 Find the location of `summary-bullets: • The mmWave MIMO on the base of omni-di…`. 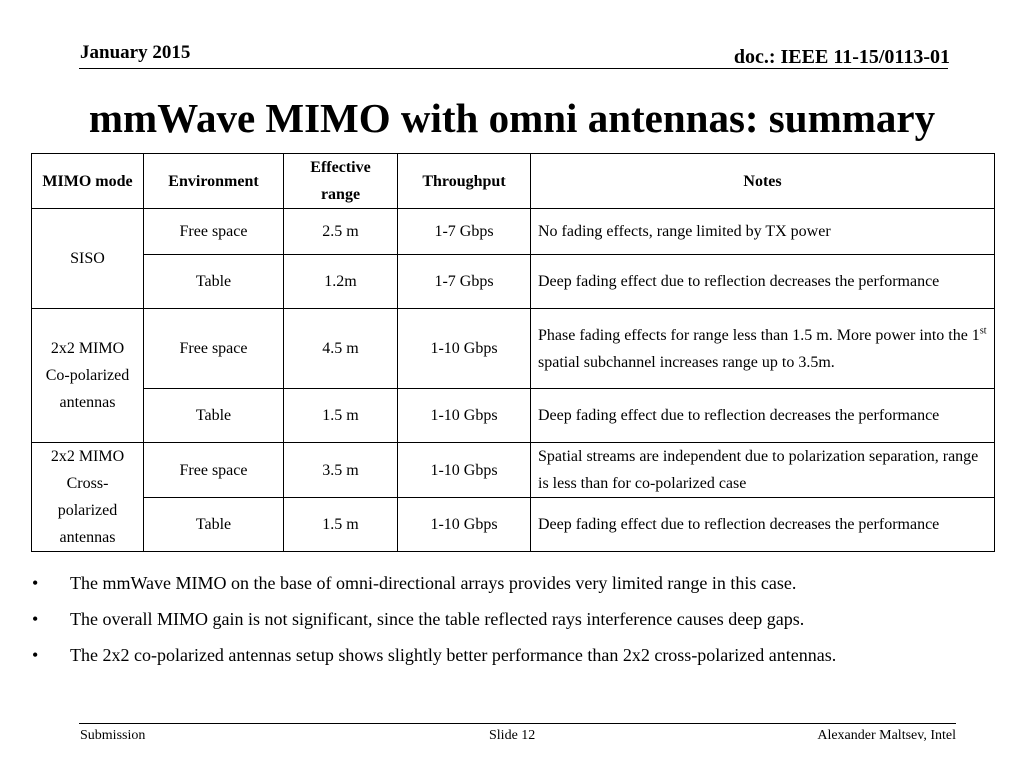

summary-bullets: • The mmWave MIMO on the base of omni-di… is located at coordinates (517, 624).